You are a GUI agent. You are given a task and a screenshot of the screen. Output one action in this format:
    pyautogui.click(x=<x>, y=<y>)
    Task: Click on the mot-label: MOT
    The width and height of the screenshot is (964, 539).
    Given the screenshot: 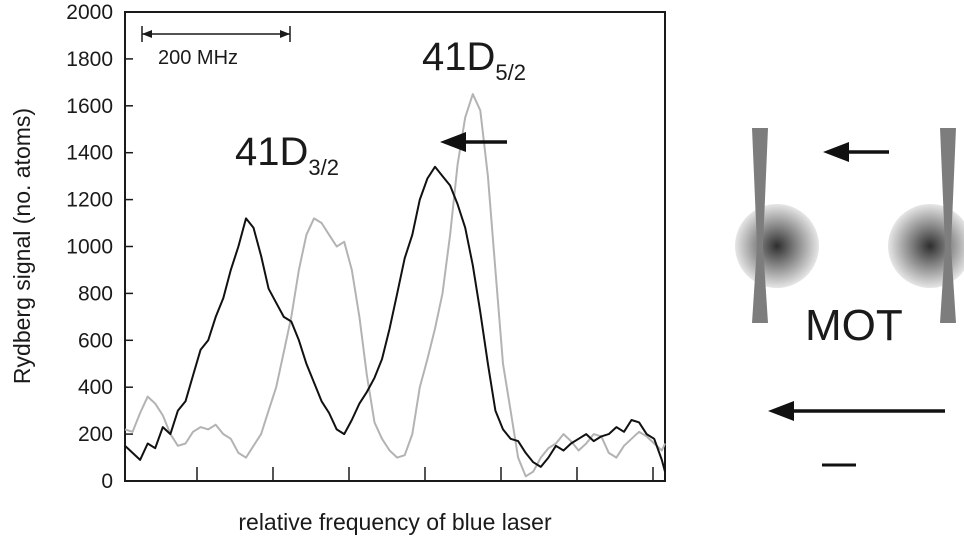 What is the action you would take?
    pyautogui.click(x=854, y=325)
    